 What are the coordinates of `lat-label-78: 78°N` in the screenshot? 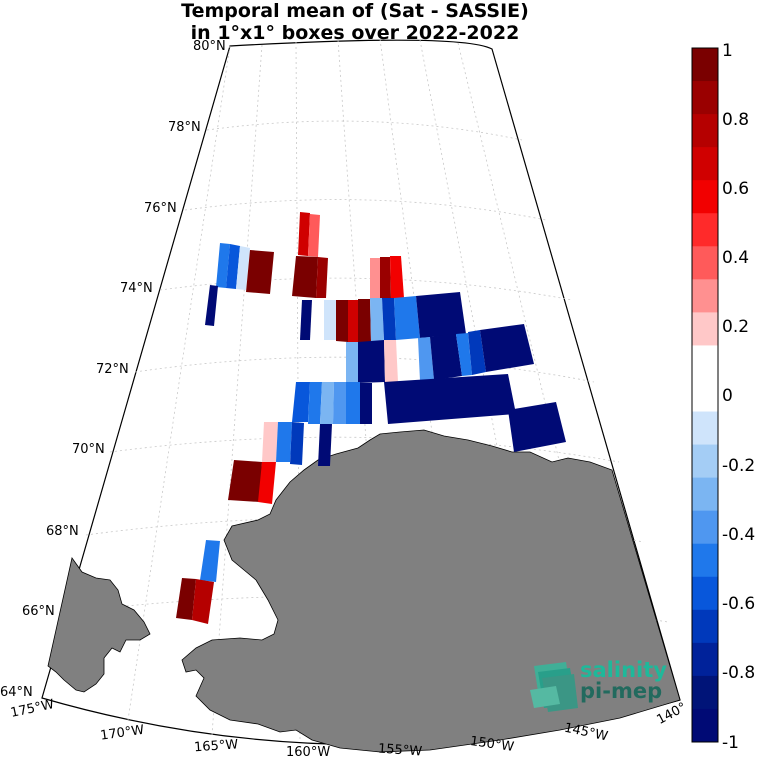 It's located at (184, 127).